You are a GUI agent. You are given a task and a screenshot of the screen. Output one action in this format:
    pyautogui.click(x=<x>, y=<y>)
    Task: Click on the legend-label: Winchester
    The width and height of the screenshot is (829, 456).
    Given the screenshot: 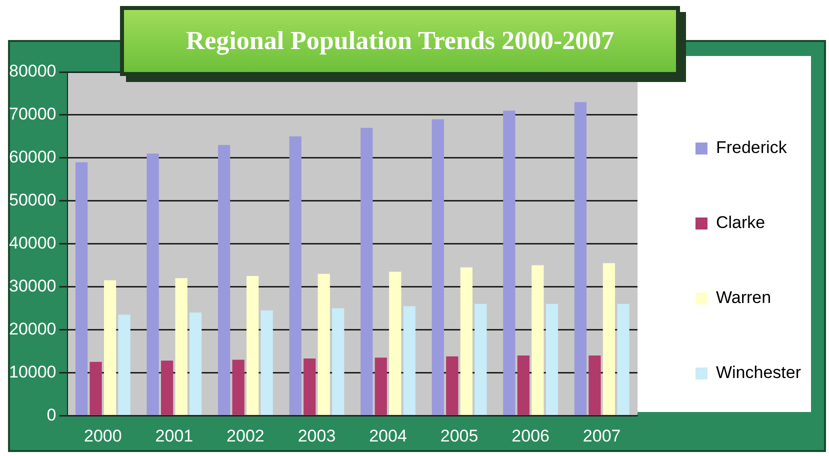 What is the action you would take?
    pyautogui.click(x=759, y=372)
    